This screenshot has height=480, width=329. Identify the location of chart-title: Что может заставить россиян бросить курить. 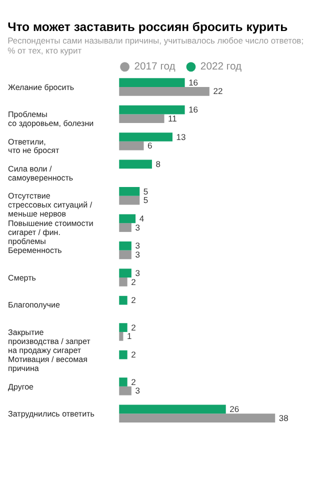
(148, 27).